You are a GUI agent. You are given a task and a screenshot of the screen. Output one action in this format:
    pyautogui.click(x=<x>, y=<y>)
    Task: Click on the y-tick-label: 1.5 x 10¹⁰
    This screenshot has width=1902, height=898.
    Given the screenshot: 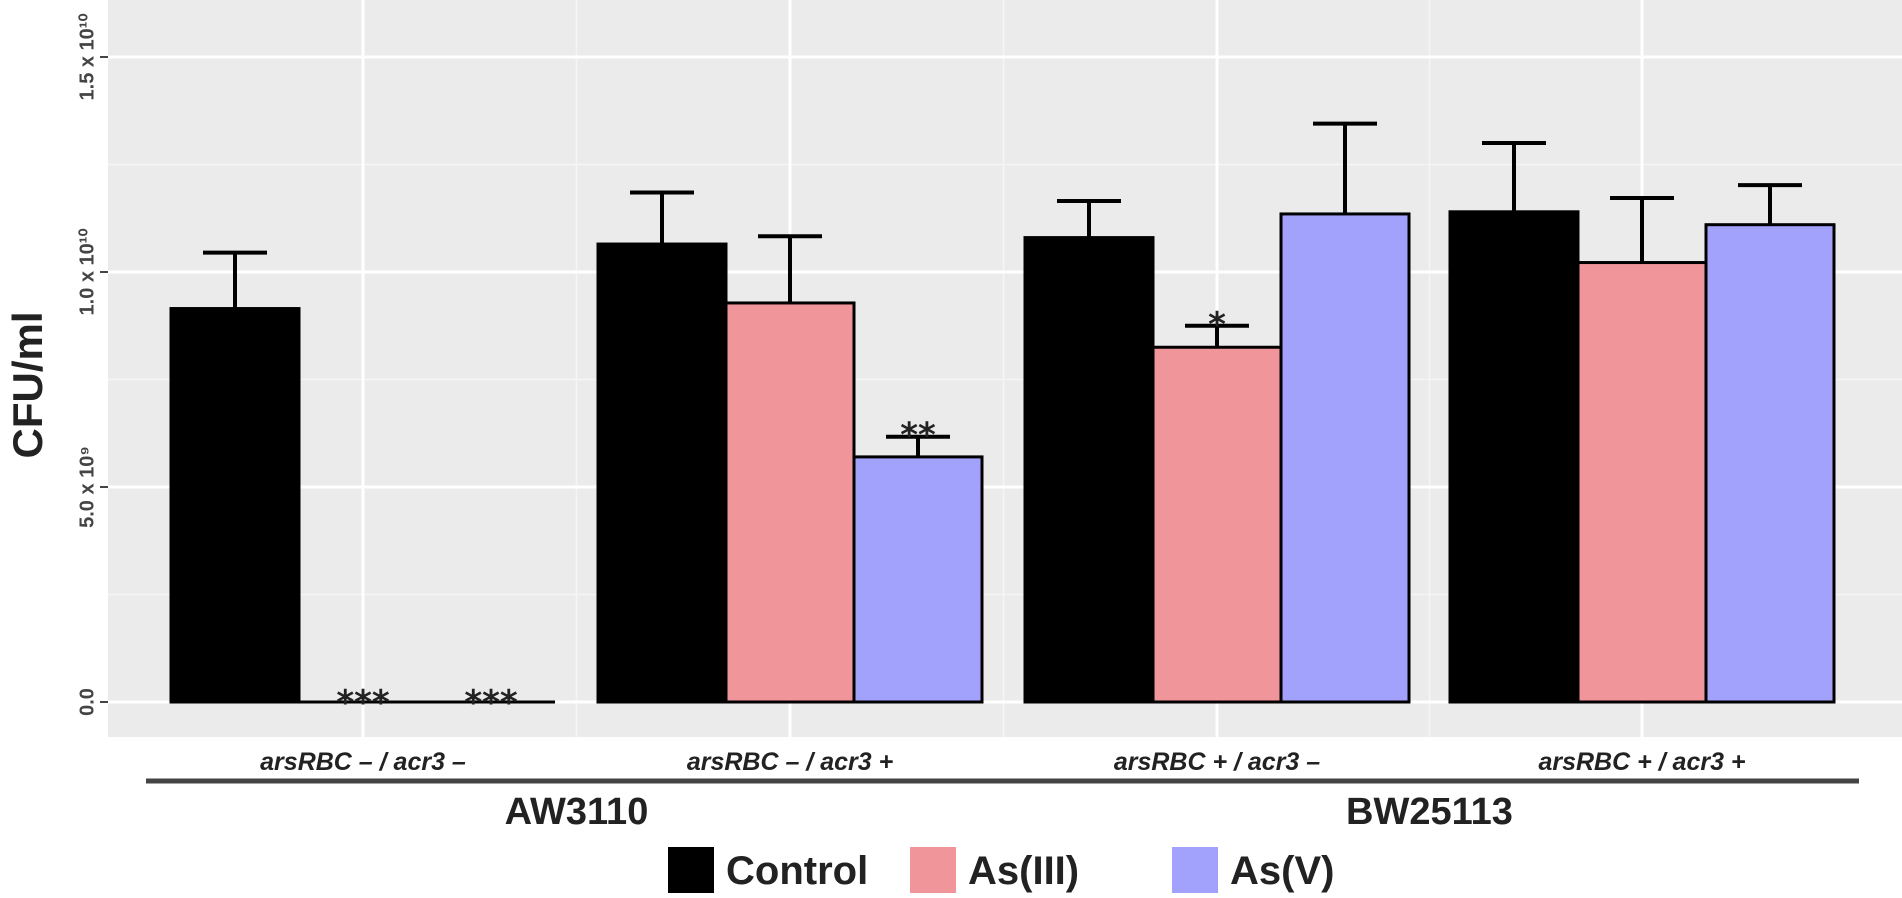 What is the action you would take?
    pyautogui.click(x=87, y=57)
    